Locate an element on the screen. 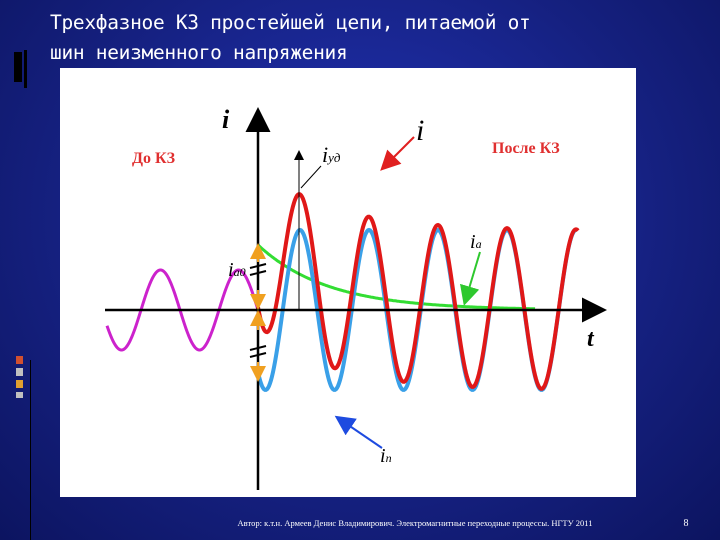 This screenshot has height=540, width=720. iud-pointer is located at coordinates (311, 177).